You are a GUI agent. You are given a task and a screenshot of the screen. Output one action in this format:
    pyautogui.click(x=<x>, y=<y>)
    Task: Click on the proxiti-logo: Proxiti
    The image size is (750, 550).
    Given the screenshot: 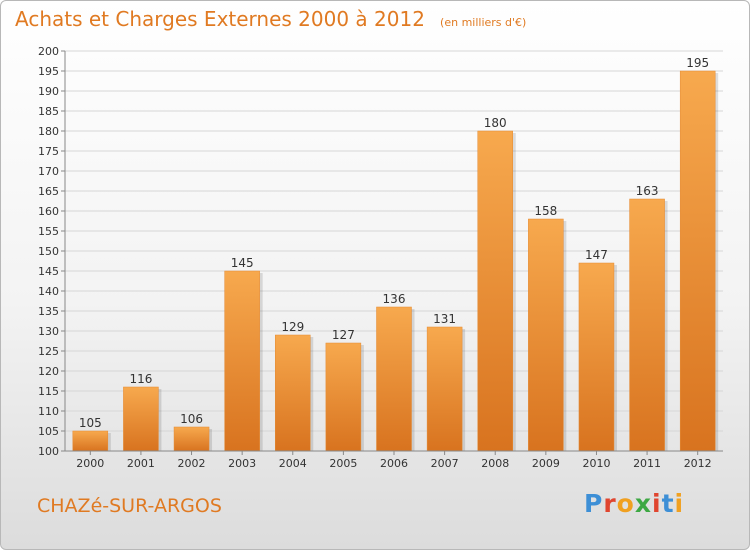 What is the action you would take?
    pyautogui.click(x=634, y=503)
    